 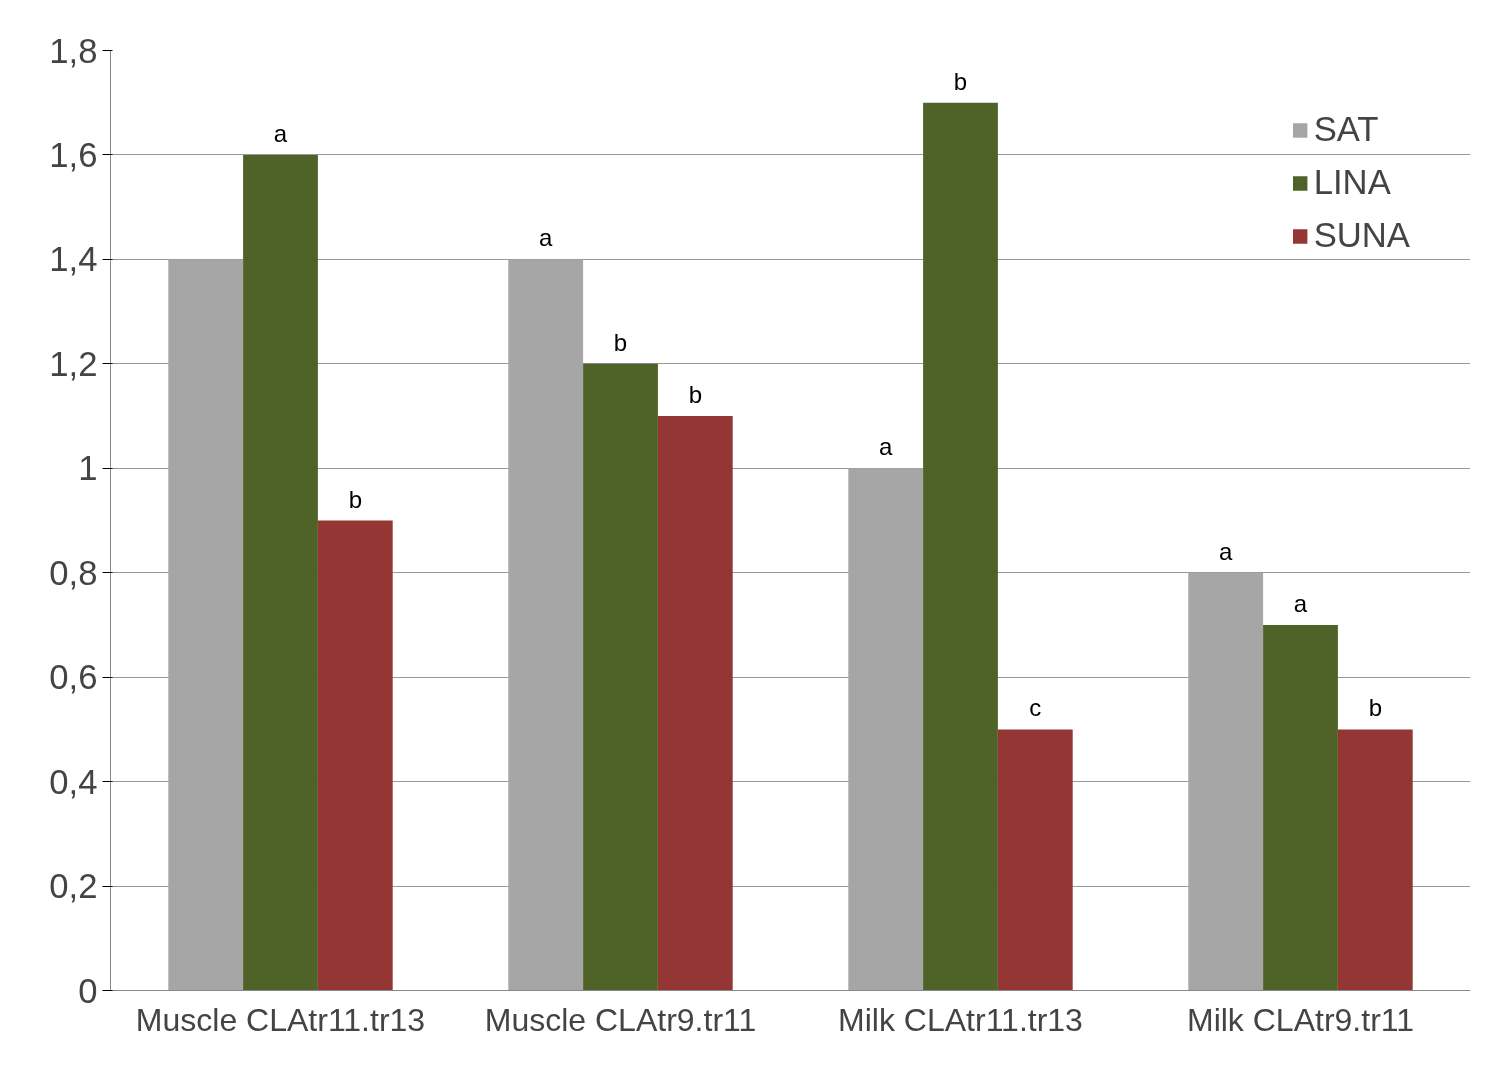 I want to click on x-tick-label: Muscle CLAtr11.tr13, so click(x=280, y=1019).